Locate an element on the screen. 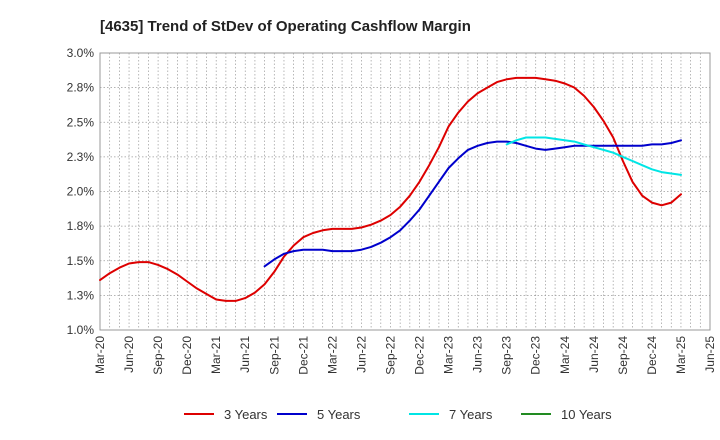 This screenshot has width=720, height=440. legend-label: 7 Years is located at coordinates (471, 414).